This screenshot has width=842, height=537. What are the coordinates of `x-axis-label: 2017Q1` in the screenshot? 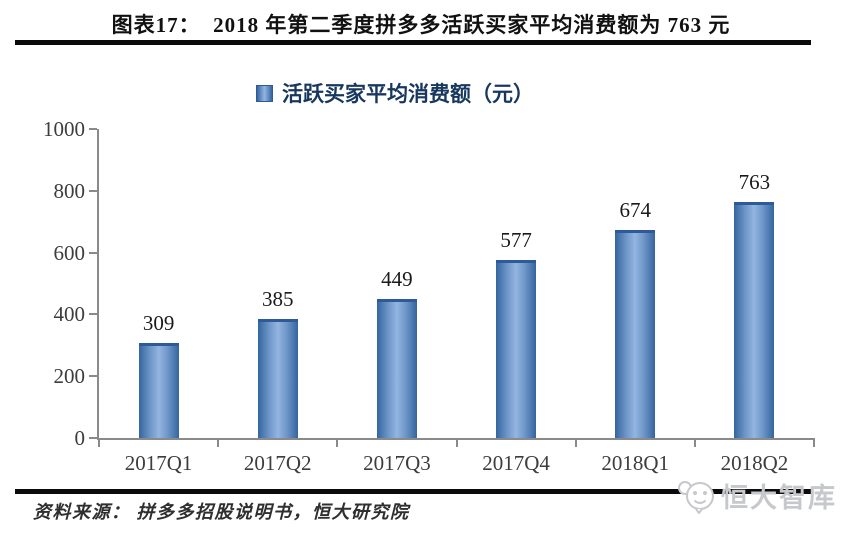 It's located at (158, 463).